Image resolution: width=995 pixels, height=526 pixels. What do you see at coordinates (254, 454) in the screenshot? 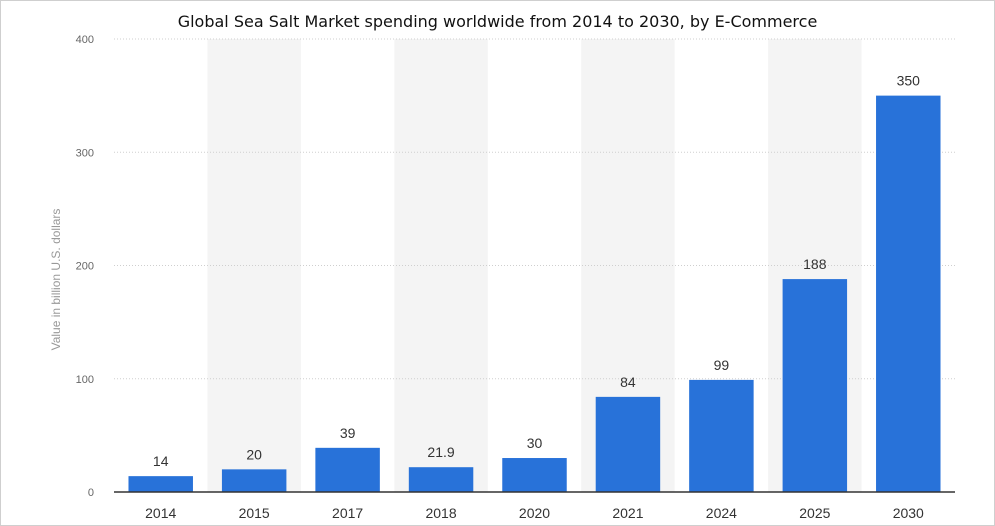
I see `bar-value-label: 20` at bounding box center [254, 454].